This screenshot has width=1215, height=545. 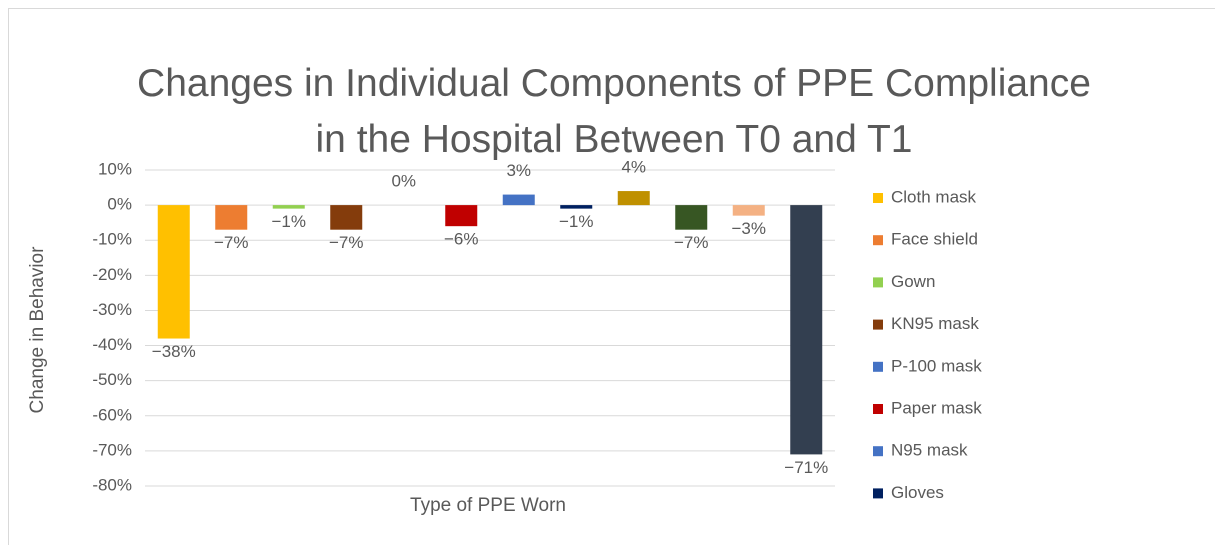 I want to click on data-label: −71%, so click(x=806, y=467).